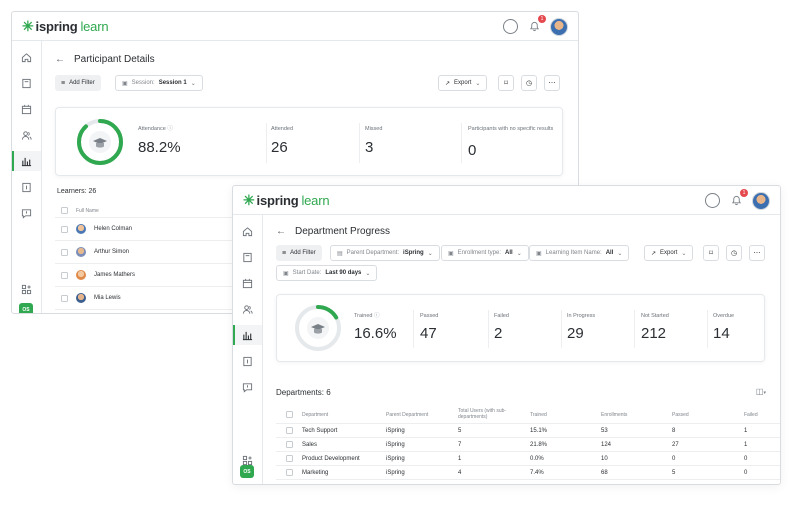  I want to click on not-started-stat: Not Started 212, so click(655, 327).